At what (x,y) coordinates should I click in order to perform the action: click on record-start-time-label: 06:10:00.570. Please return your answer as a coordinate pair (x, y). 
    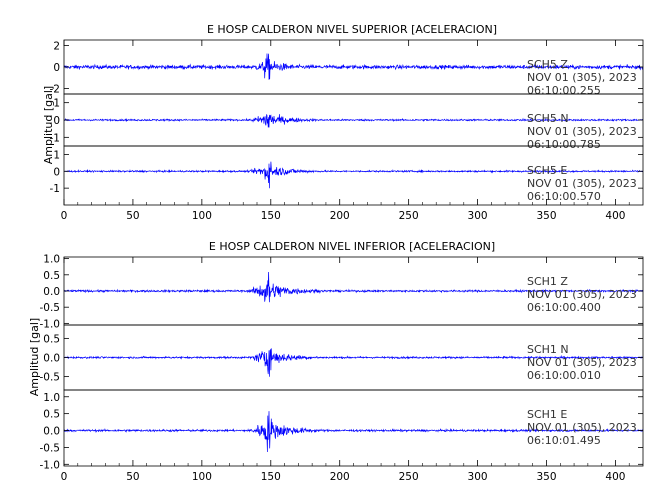
    Looking at the image, I should click on (564, 196).